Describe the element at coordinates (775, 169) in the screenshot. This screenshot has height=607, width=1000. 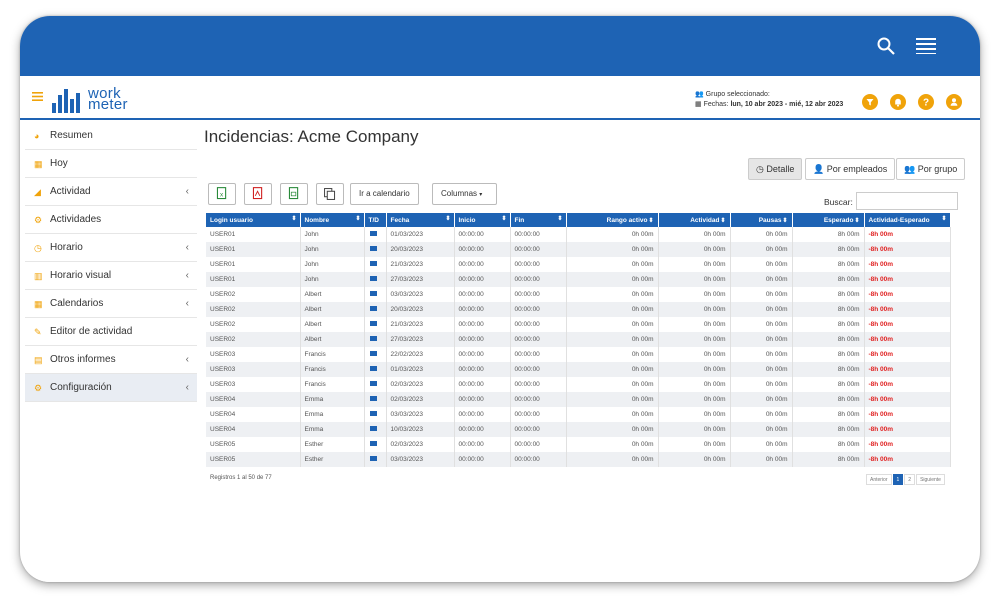
I see `detalle-button: ◷ Detalle` at that location.